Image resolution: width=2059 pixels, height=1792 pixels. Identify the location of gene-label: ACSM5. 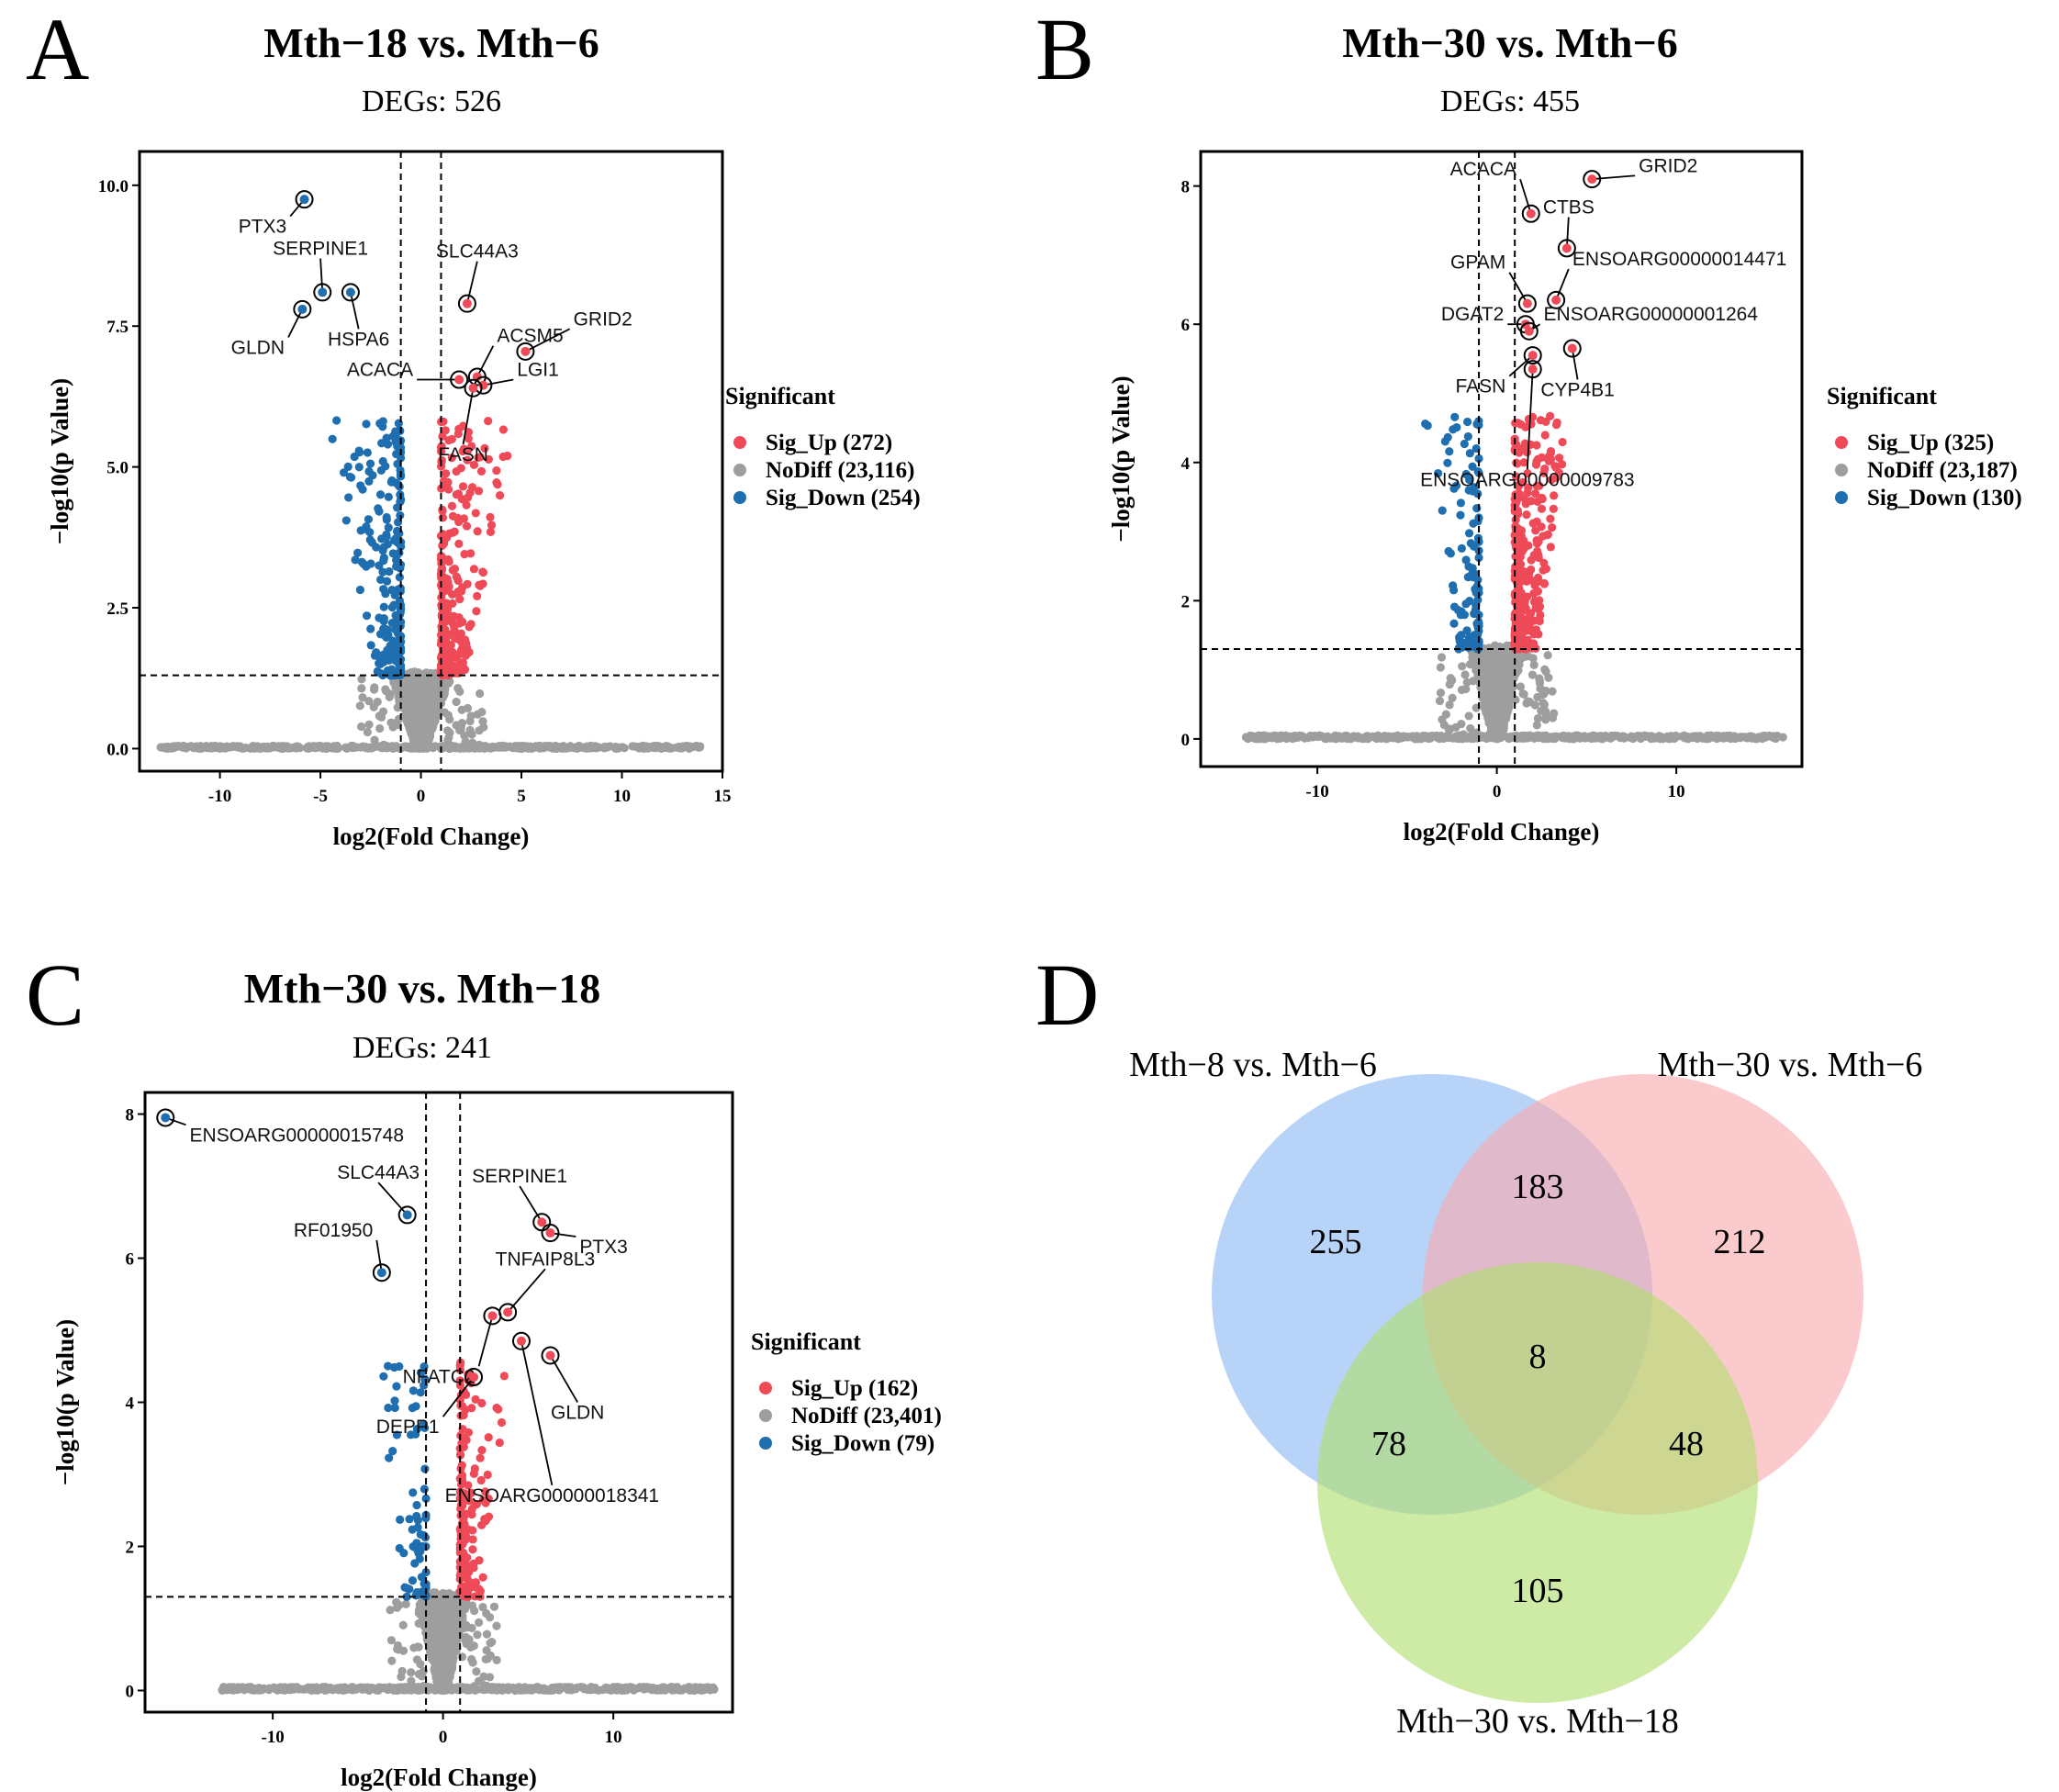
(530, 336).